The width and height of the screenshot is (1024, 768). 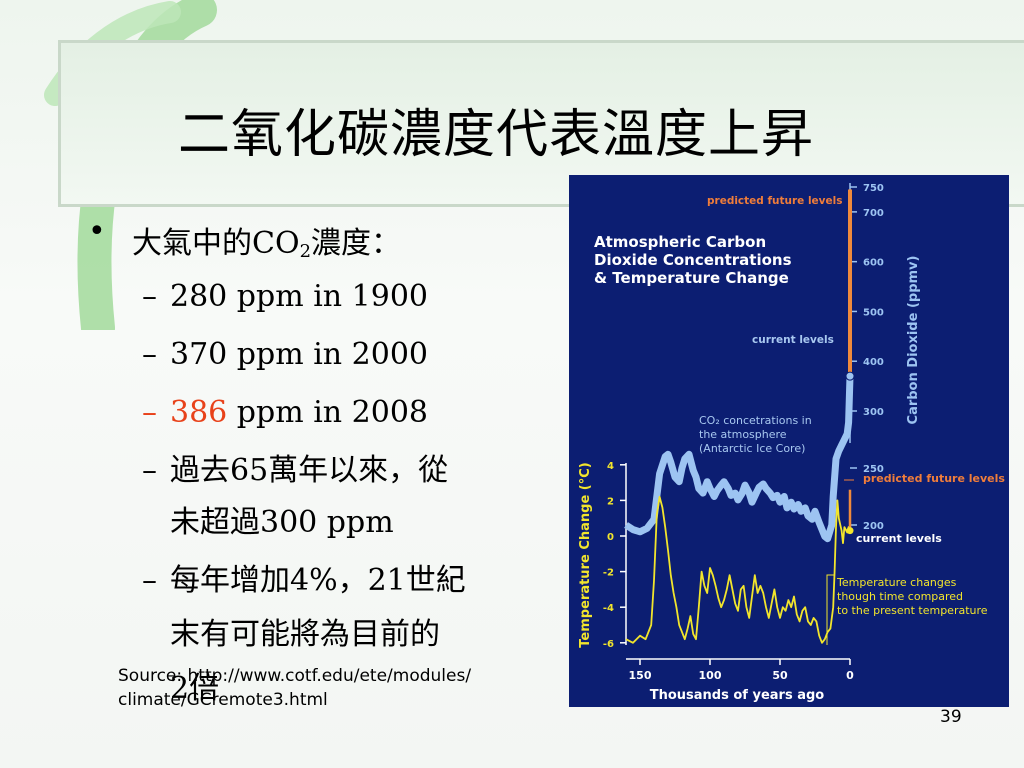 What do you see at coordinates (496, 135) in the screenshot?
I see `slide-title: 二氧化碳濃度代表溫度上昇` at bounding box center [496, 135].